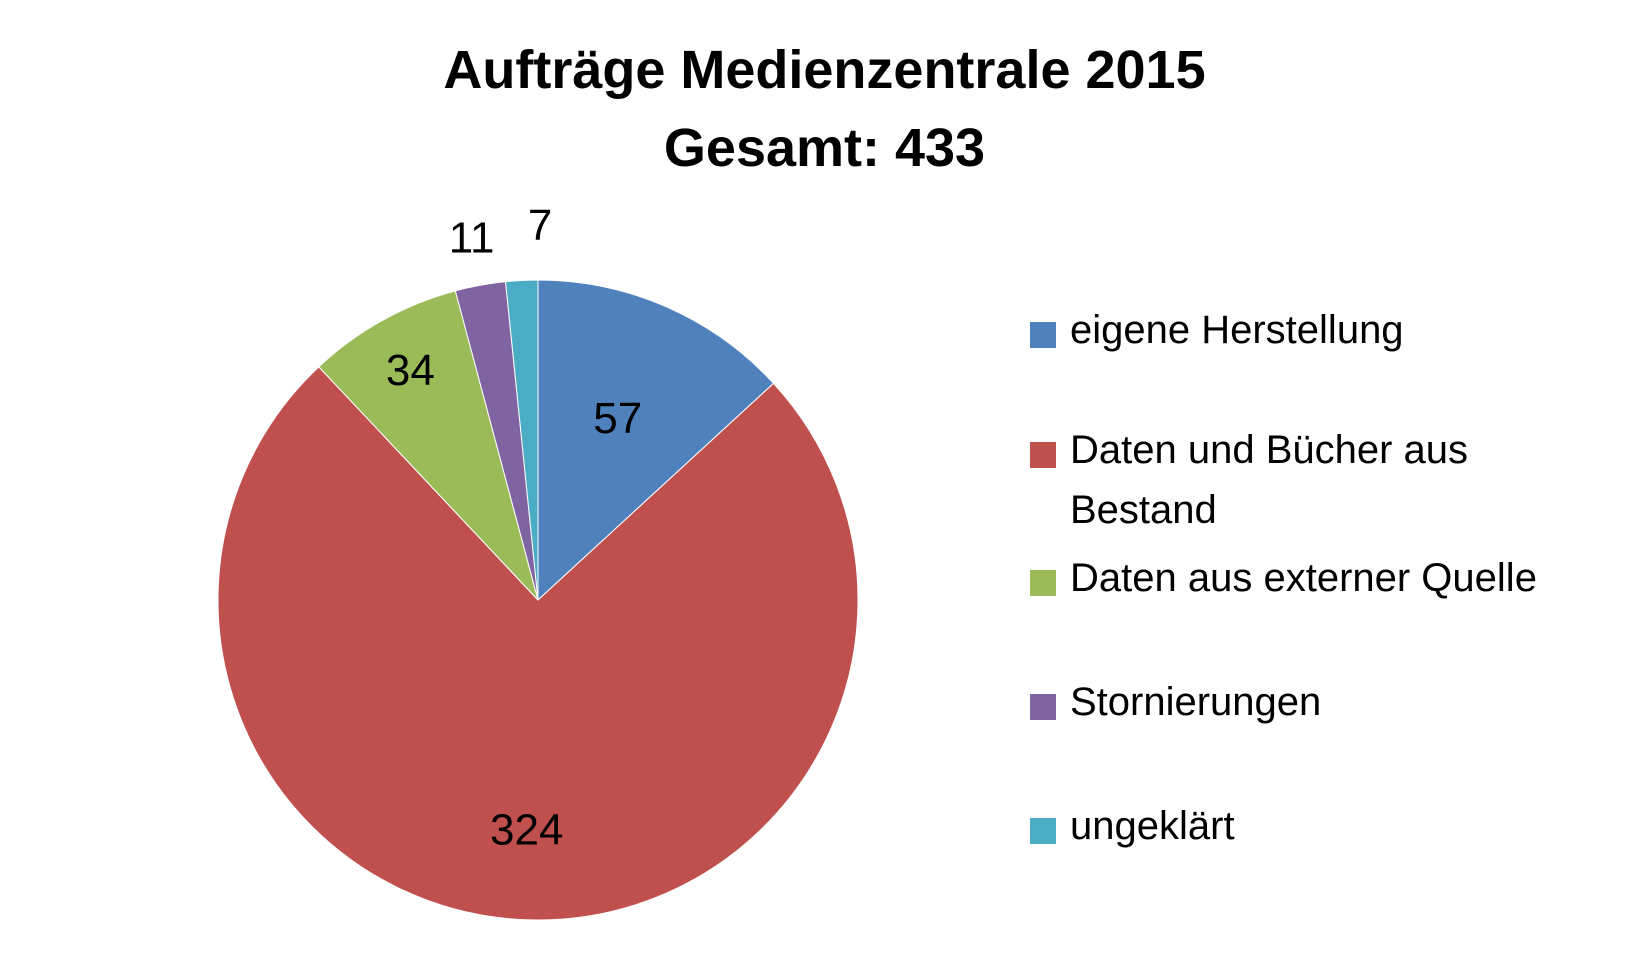 This screenshot has width=1649, height=978. I want to click on chart-subtitle: Gesamt: 433, so click(824, 148).